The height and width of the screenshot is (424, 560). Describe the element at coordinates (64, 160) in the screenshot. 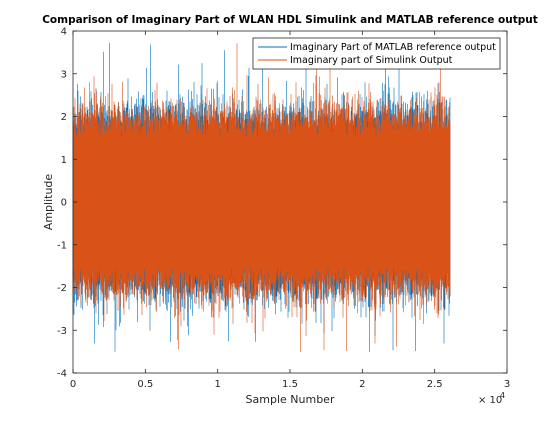

I see `y-tick-label: 1` at that location.